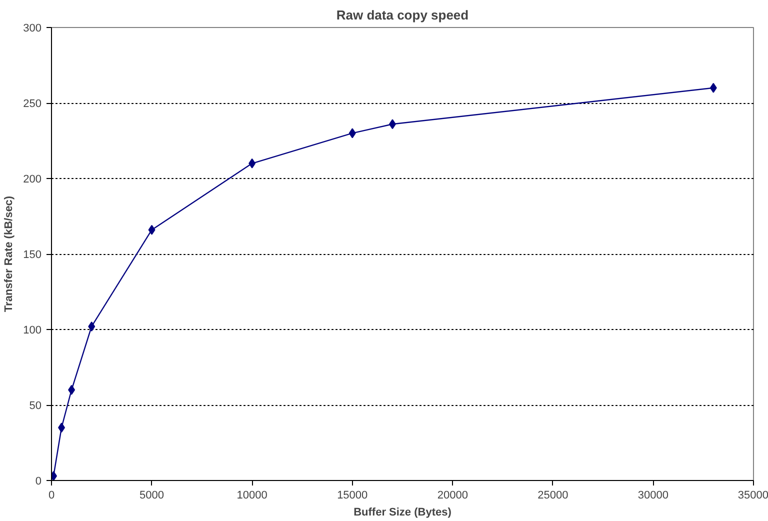  What do you see at coordinates (753, 496) in the screenshot?
I see `x-tick-label: 35000` at bounding box center [753, 496].